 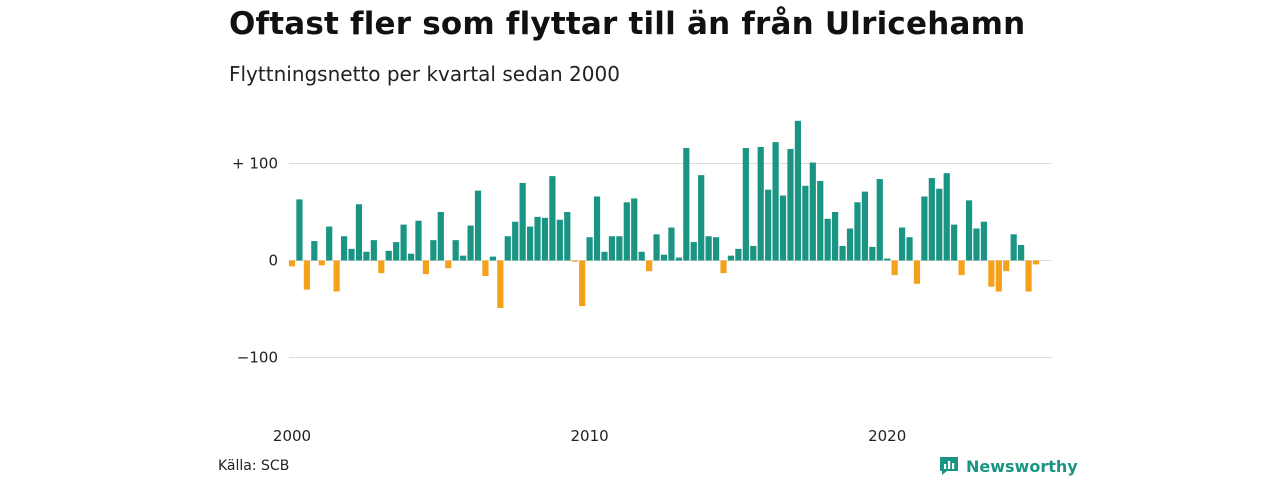 I want to click on chart-subtitle: Flyttningsnetto per kvartal sedan 2000, so click(x=424, y=74).